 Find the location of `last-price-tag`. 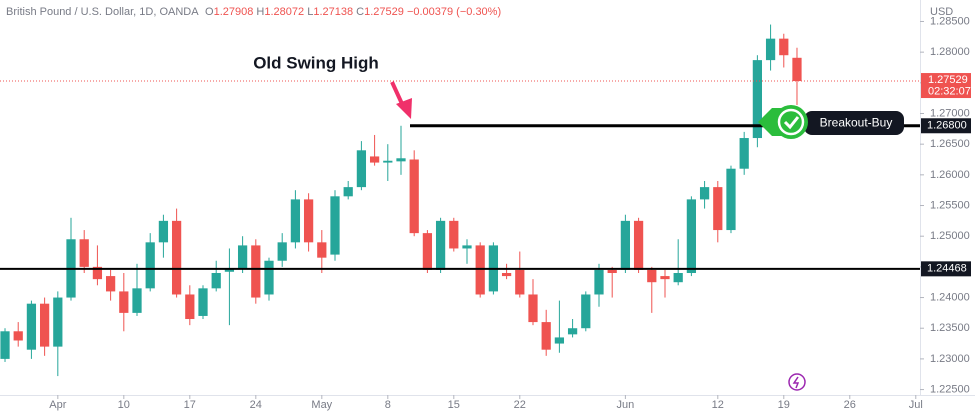

last-price-tag is located at coordinates (946, 86).